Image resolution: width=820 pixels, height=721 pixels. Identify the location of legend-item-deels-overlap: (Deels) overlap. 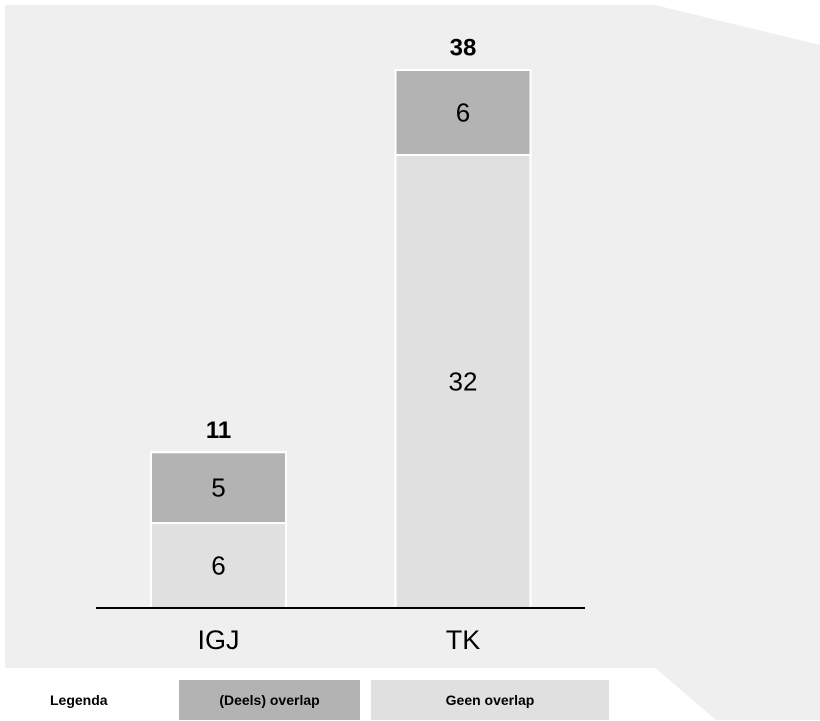
(269, 700).